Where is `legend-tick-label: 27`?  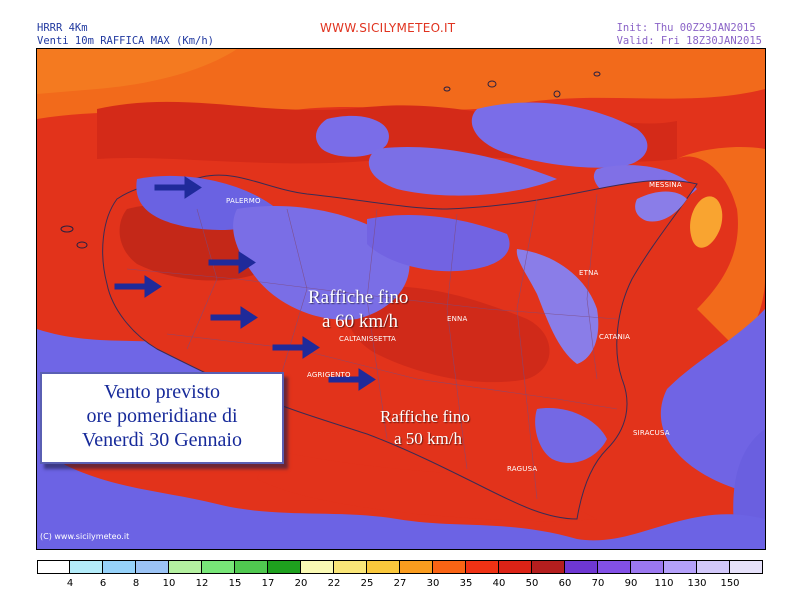
legend-tick-label: 27 is located at coordinates (400, 583).